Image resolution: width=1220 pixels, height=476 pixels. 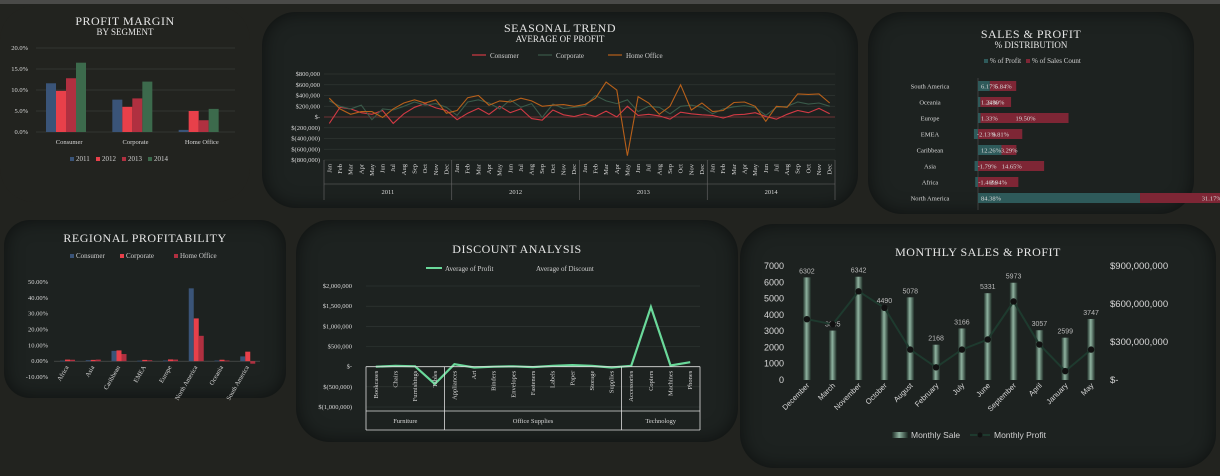 What do you see at coordinates (305, 139) in the screenshot?
I see `y-tick-label: $(400,000)` at bounding box center [305, 139].